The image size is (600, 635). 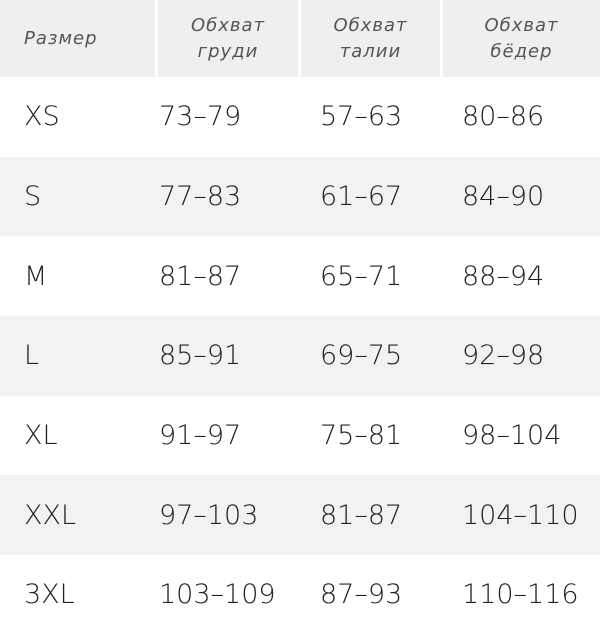 I want to click on table-cell: 73–79, so click(x=200, y=117).